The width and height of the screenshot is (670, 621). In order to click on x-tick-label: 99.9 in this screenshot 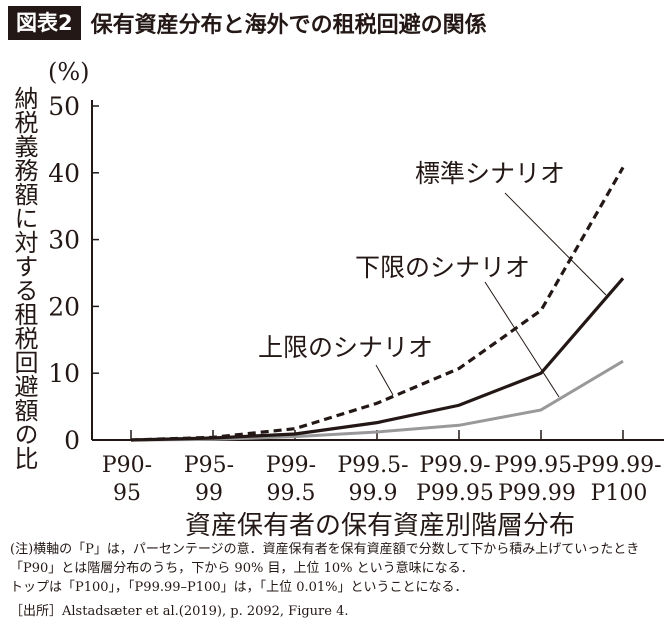, I will do `click(373, 493)`.